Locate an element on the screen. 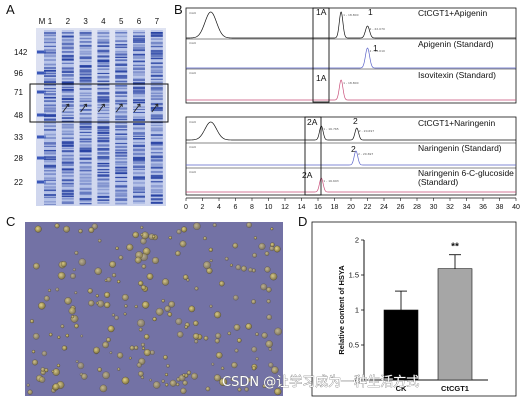 This screenshot has width=520, height=400. peak-tag: 1 is located at coordinates (375, 48).